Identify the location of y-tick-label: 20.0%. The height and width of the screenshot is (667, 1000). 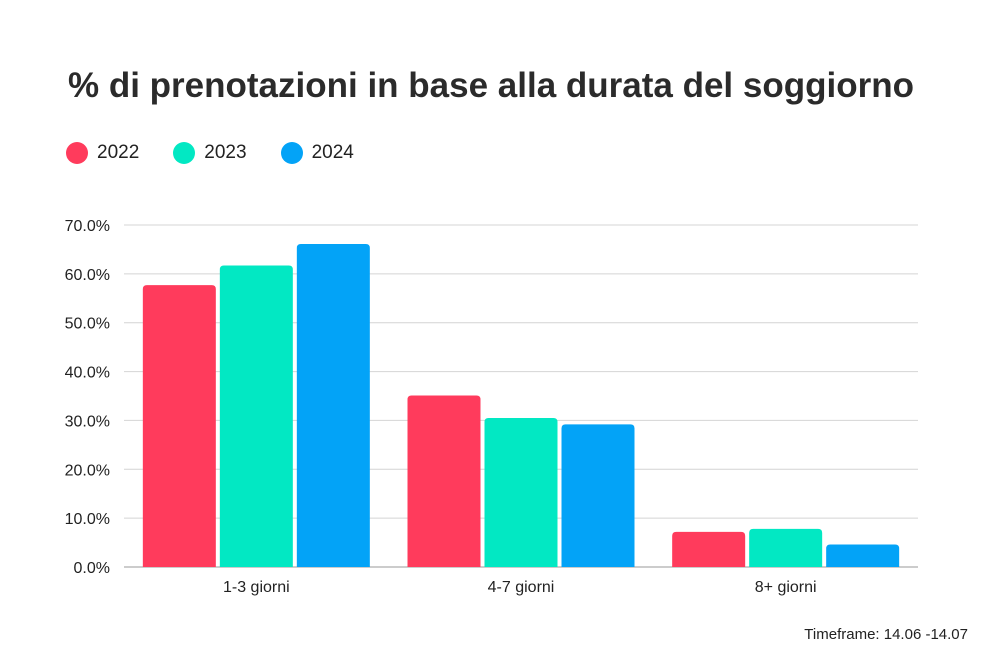
(87, 470).